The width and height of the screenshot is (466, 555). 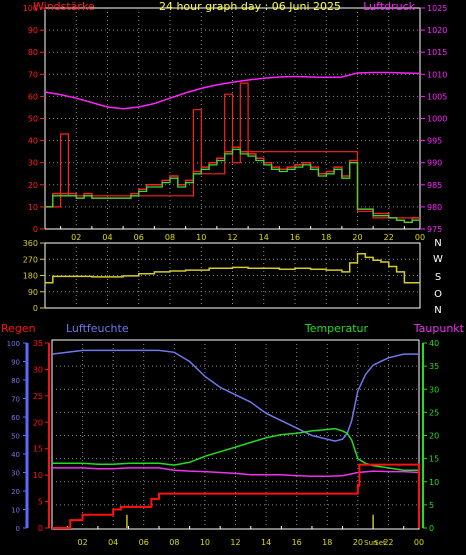 I want to click on sun-tick-label: Sun, so click(x=370, y=543).